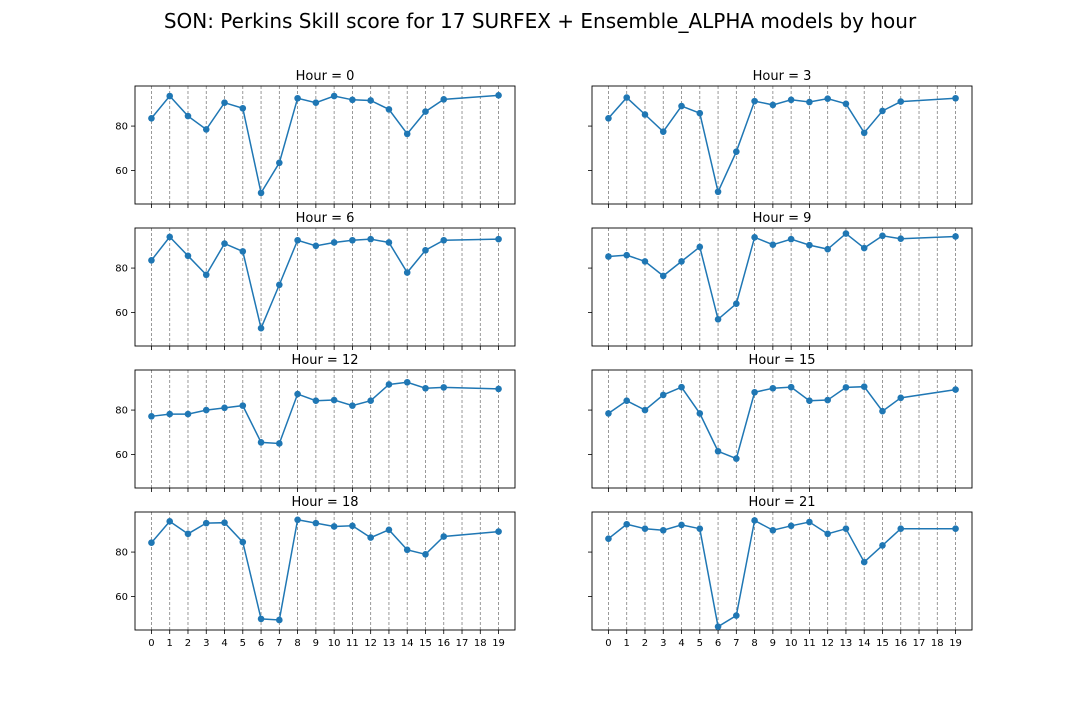  I want to click on x-tick-label: 12, so click(370, 643).